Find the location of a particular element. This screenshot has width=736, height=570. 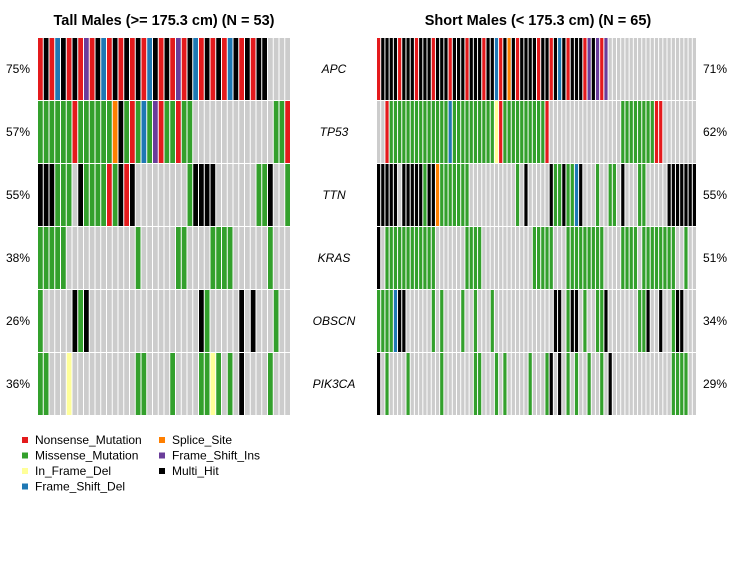

right-percent-pik3ca: 29% is located at coordinates (715, 384).